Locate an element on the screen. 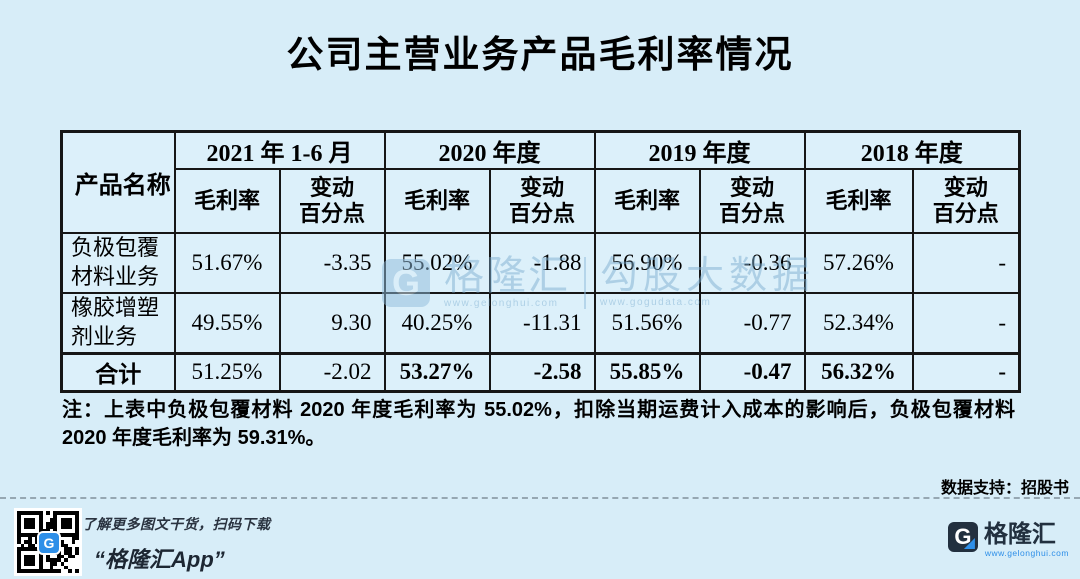 The image size is (1080, 579). value-cell: 51.25% is located at coordinates (227, 371).